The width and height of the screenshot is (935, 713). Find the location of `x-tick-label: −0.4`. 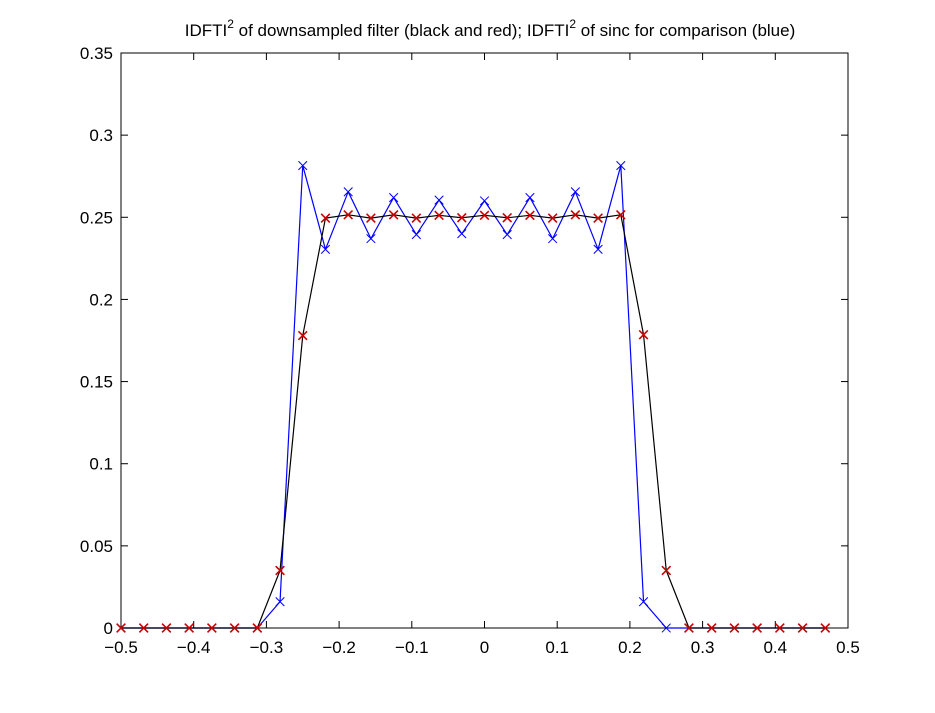

x-tick-label: −0.4 is located at coordinates (194, 647).